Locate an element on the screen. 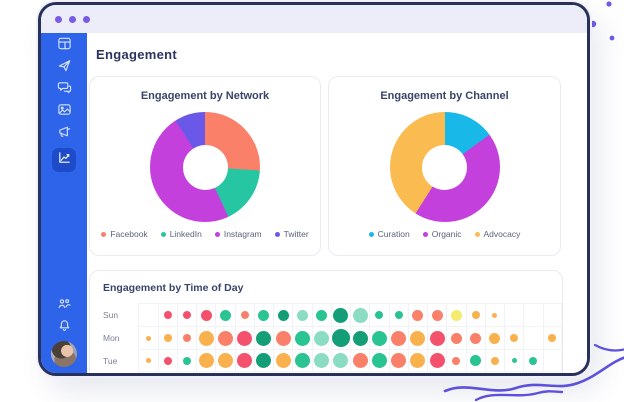  channel-donut-chart is located at coordinates (444, 167).